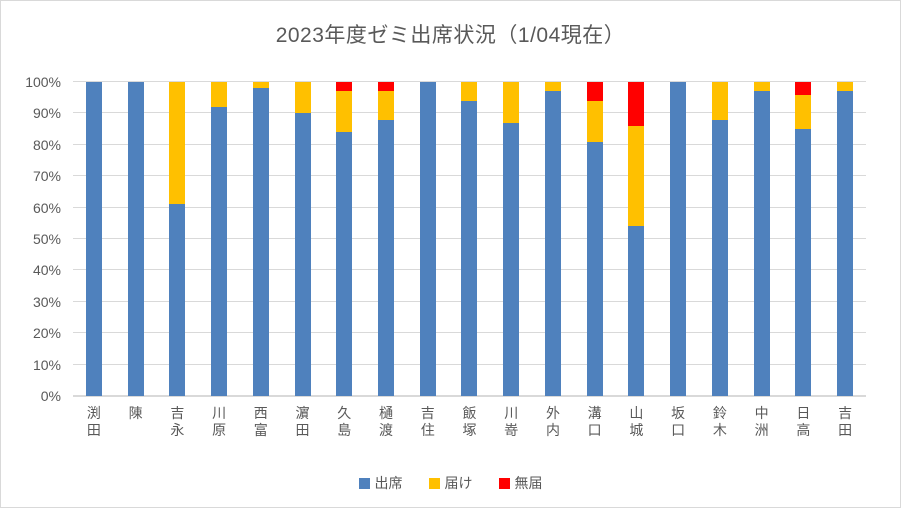  What do you see at coordinates (46, 113) in the screenshot?
I see `y-axis-label: 90%` at bounding box center [46, 113].